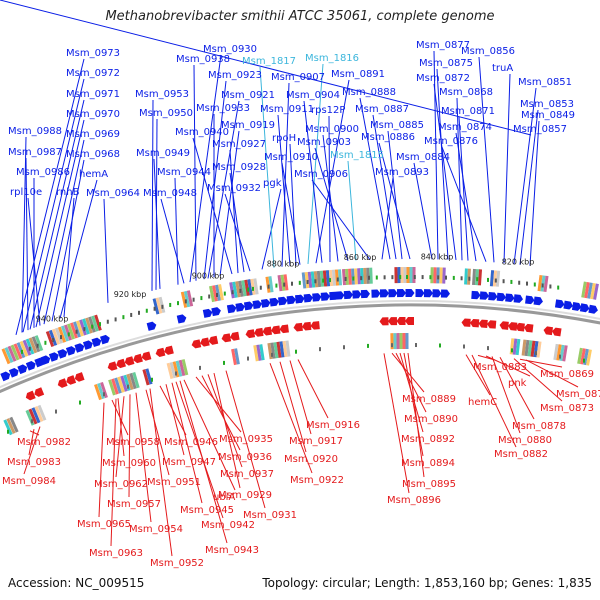  Describe the element at coordinates (230, 49) in the screenshot. I see `gene-label-top: Msm_0930` at that location.